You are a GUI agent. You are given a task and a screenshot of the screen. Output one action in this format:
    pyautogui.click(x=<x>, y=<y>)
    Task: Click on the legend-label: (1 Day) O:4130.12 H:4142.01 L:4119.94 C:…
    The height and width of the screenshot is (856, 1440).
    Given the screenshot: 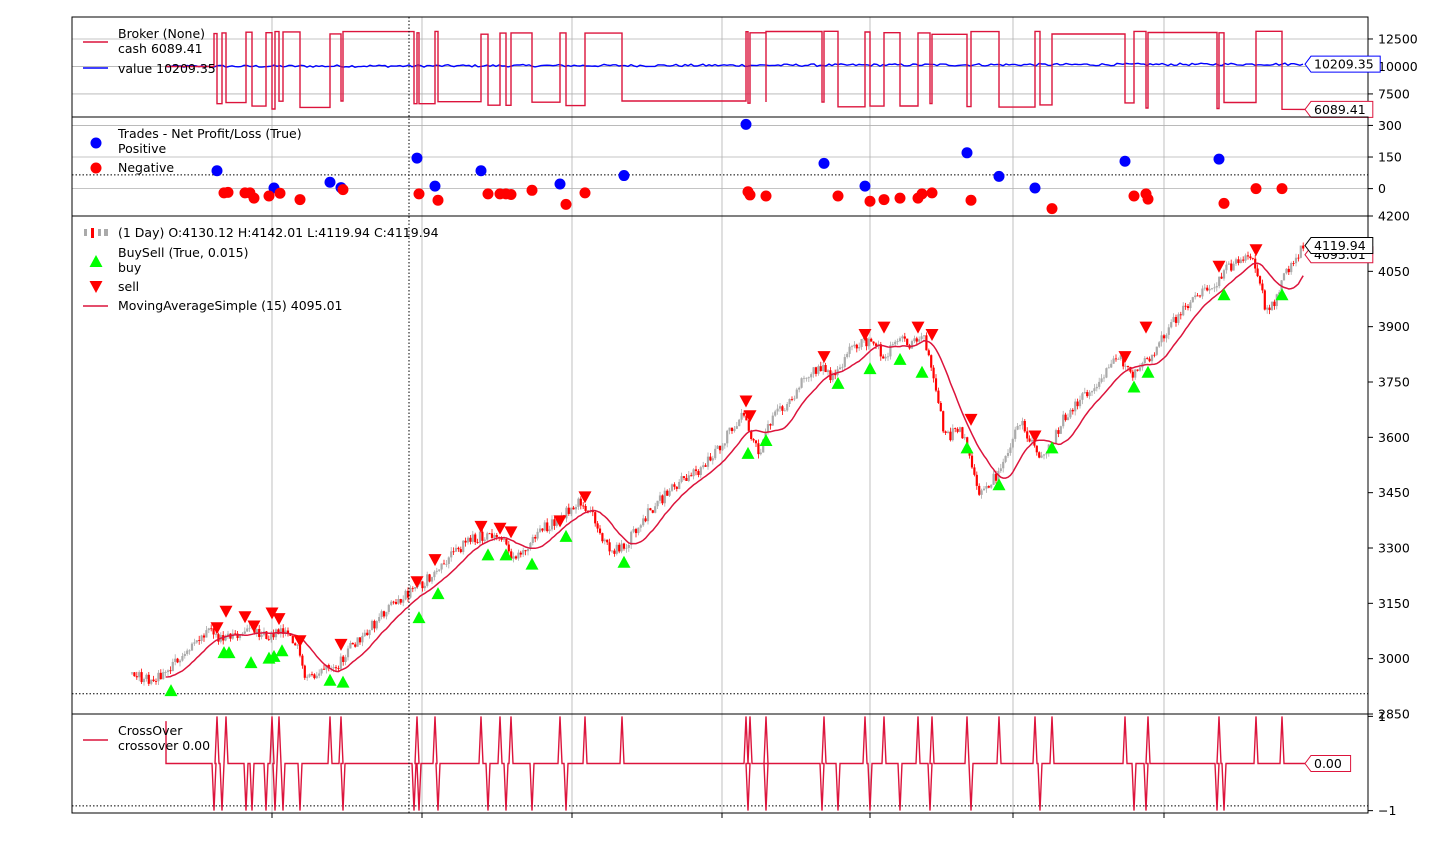 What is the action you would take?
    pyautogui.click(x=278, y=232)
    